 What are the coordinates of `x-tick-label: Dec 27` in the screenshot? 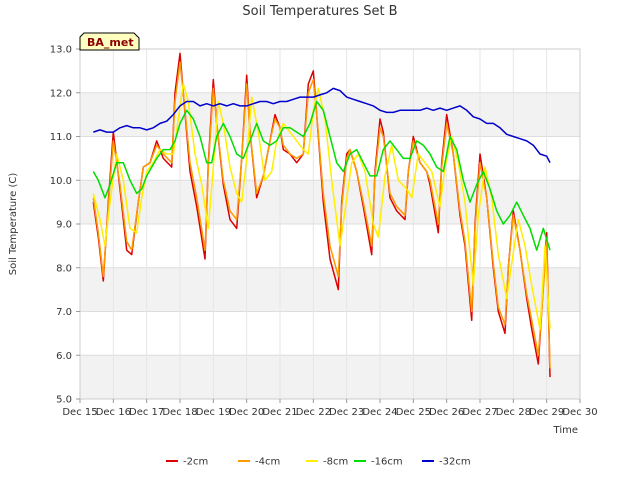 It's located at (479, 412).